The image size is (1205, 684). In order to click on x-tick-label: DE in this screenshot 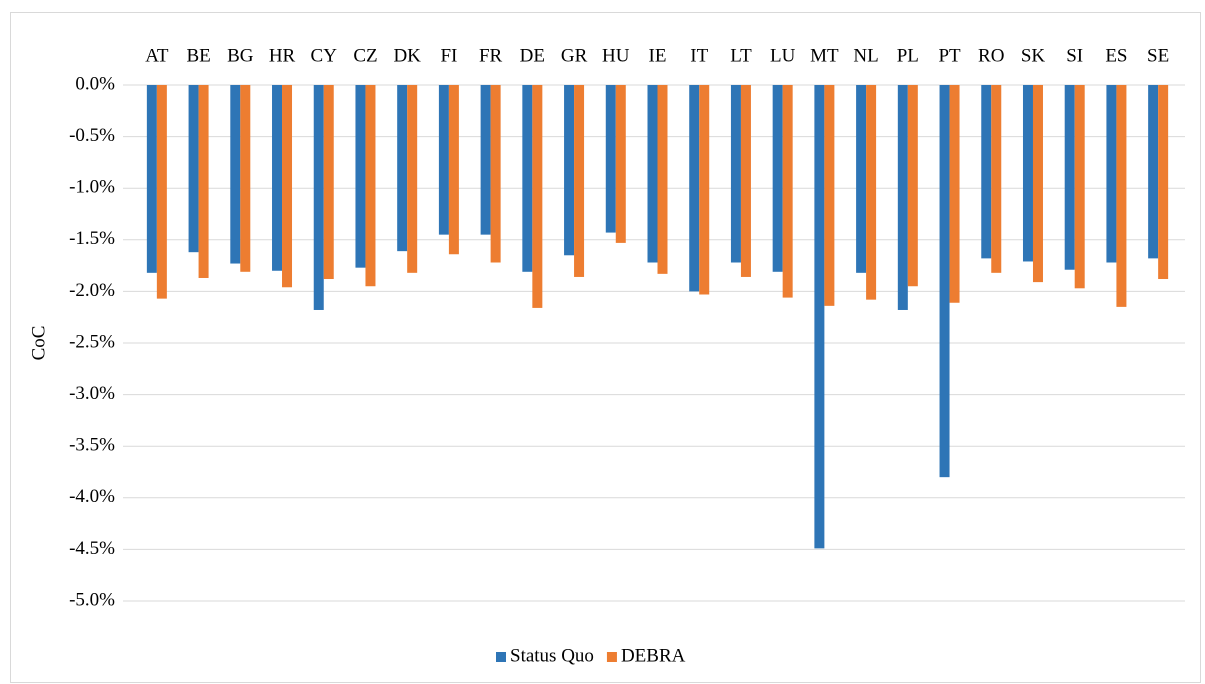, I will do `click(532, 55)`.